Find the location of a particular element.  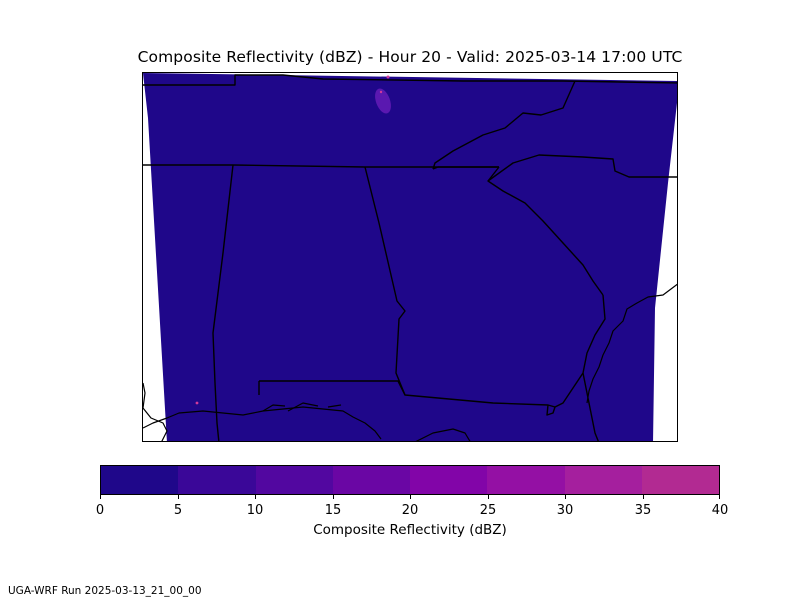

colorbar-tick-label: 40 is located at coordinates (720, 510).